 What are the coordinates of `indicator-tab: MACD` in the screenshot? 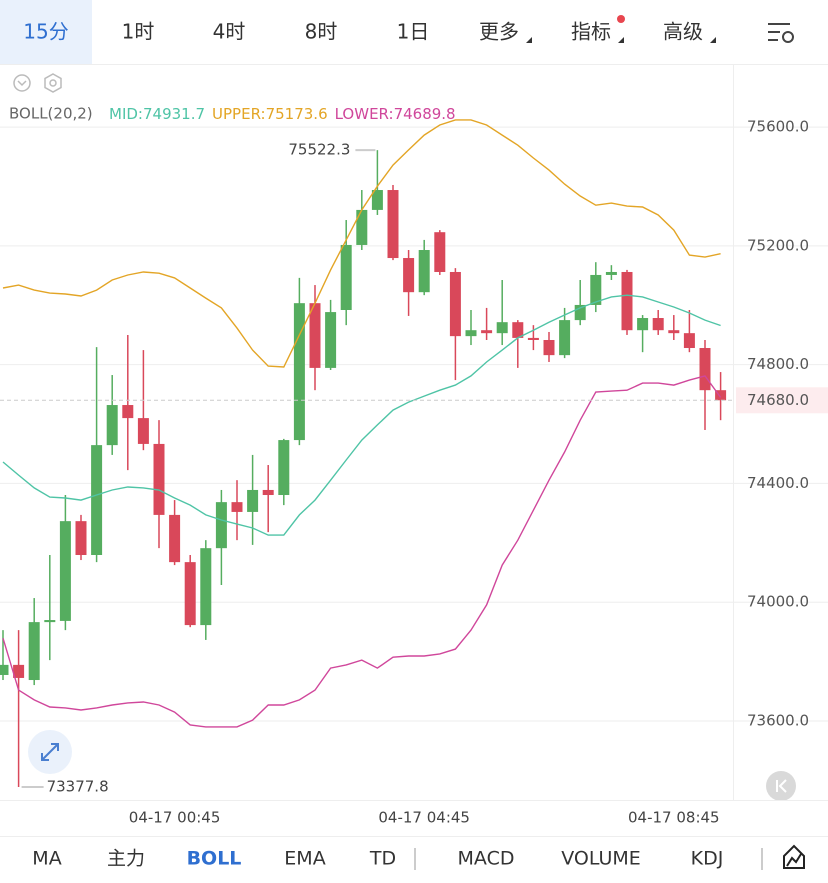 It's located at (486, 859).